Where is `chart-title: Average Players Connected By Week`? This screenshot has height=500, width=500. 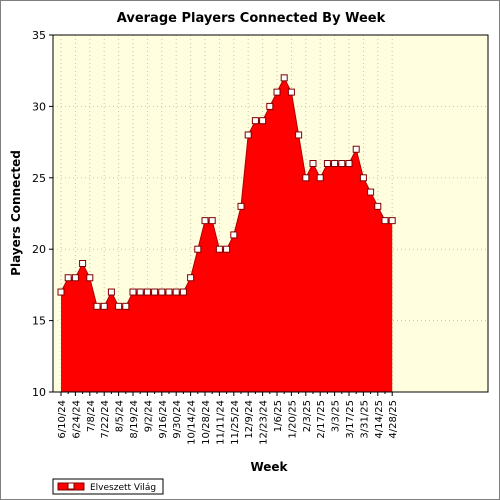 chart-title: Average Players Connected By Week is located at coordinates (251, 18).